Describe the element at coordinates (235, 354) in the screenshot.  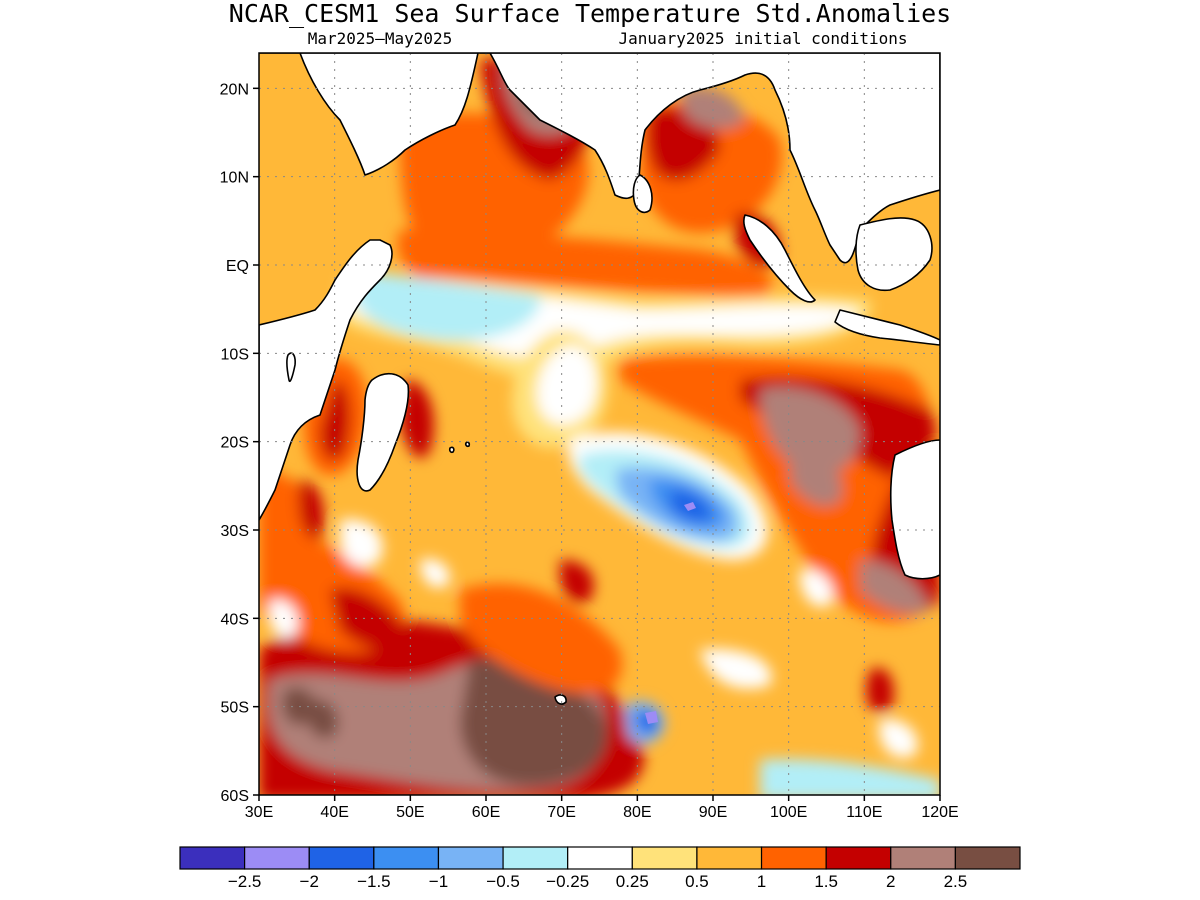
I see `lat-tick-label: 10S` at that location.